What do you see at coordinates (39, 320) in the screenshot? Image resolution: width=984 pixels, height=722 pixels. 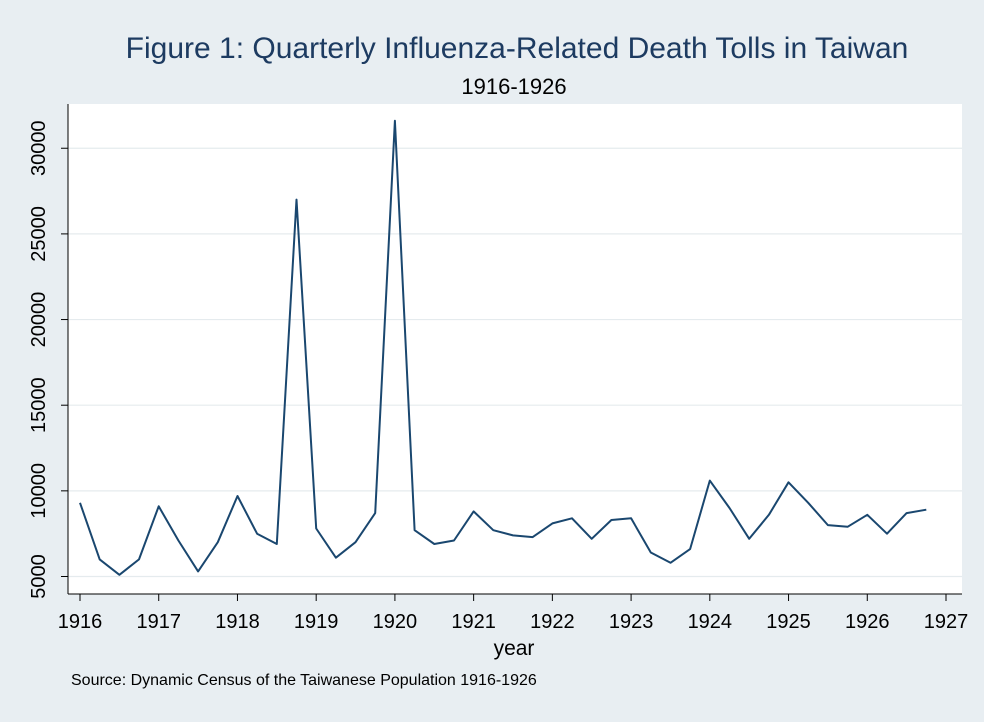 I see `y-tick-label: 20000` at bounding box center [39, 320].